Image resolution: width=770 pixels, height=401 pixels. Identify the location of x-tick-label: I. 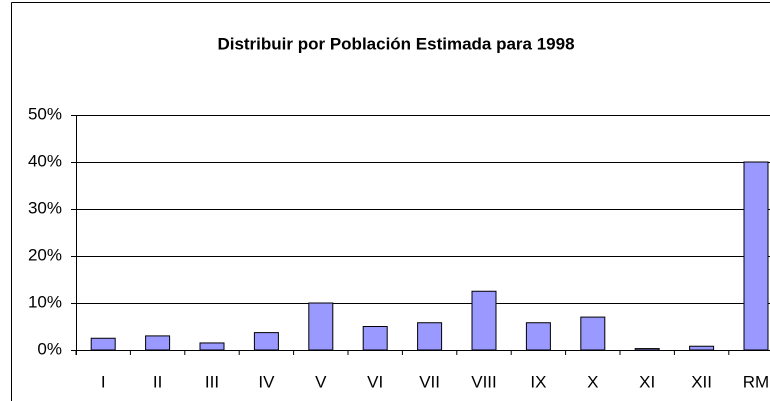
(103, 381).